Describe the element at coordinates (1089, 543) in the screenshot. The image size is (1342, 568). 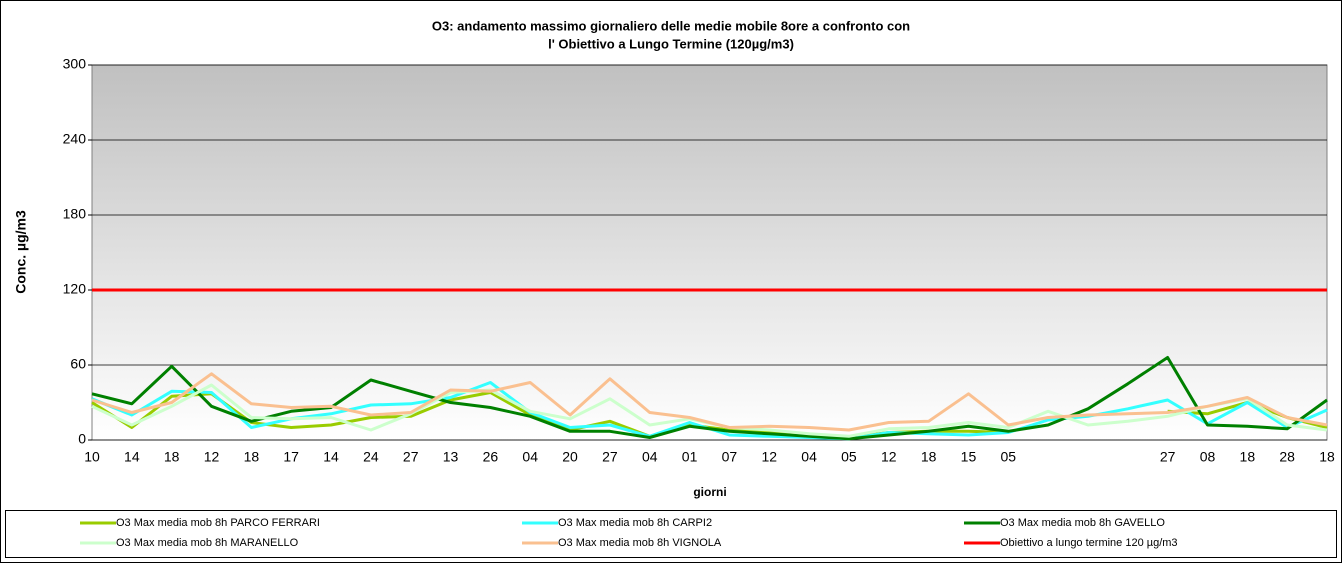
I see `legend-label: Obiettivo a lungo termine 120 µg/m3` at that location.